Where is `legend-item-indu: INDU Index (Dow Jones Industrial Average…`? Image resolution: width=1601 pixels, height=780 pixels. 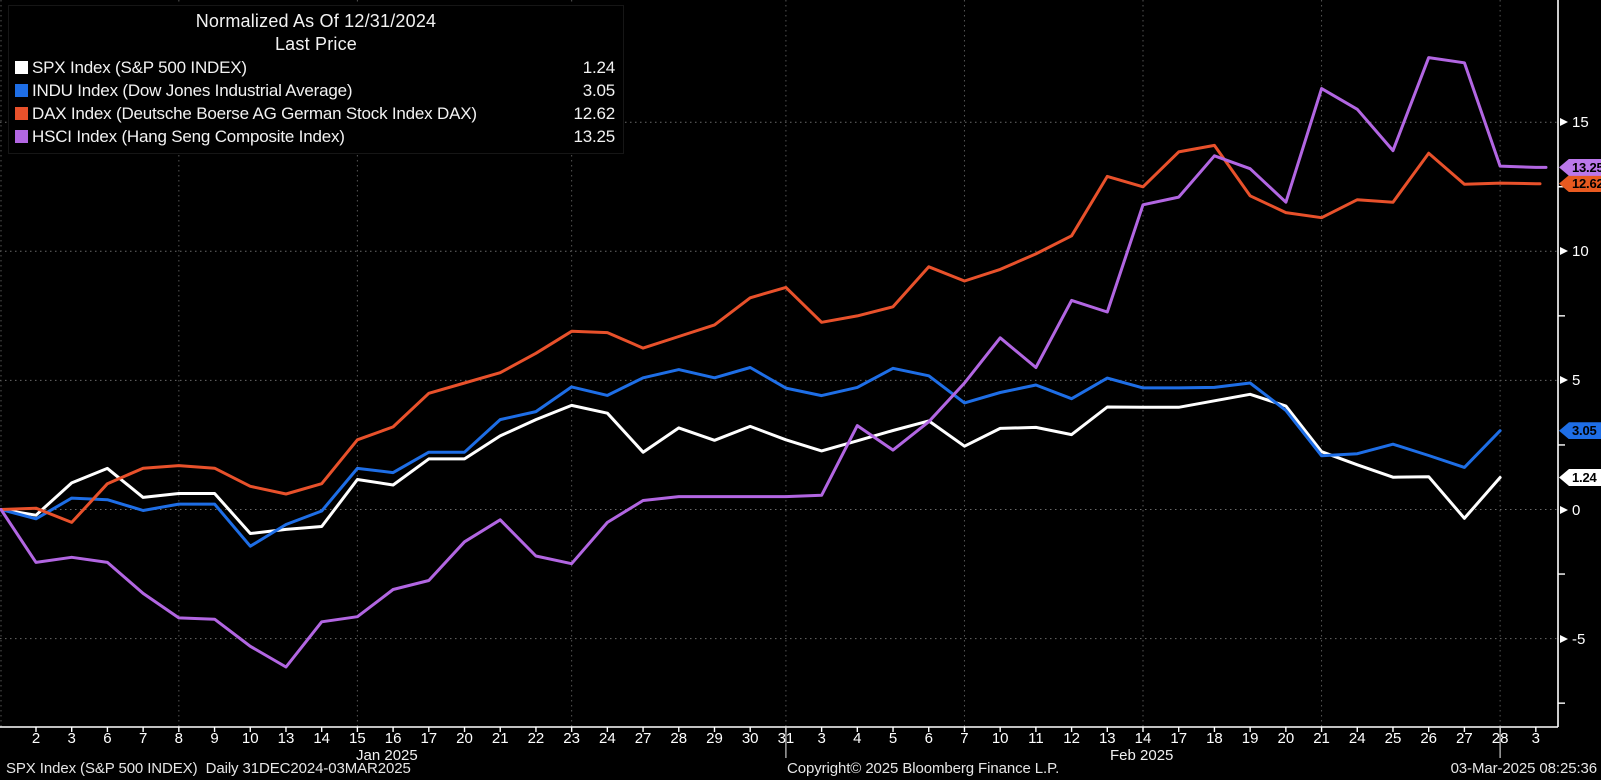
legend-item-indu: INDU Index (Dow Jones Industrial Average… is located at coordinates (316, 90).